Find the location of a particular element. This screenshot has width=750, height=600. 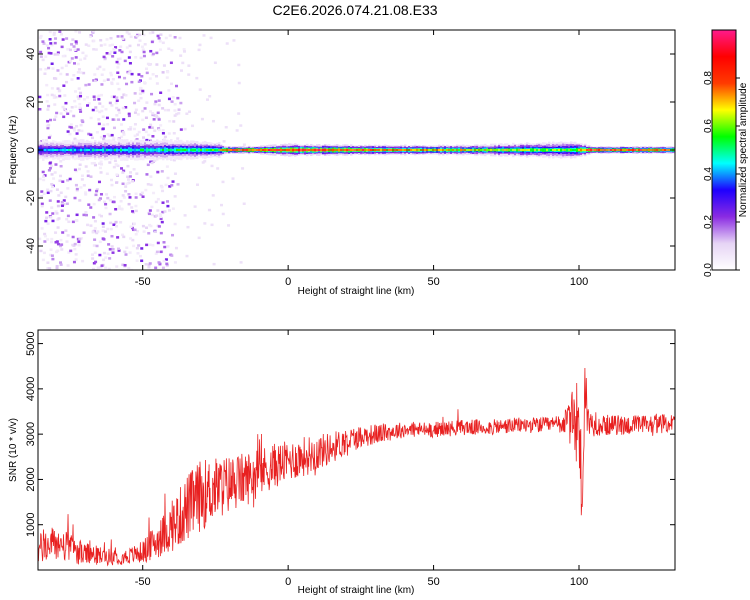

snr-x-tick-label: 50 is located at coordinates (433, 582).